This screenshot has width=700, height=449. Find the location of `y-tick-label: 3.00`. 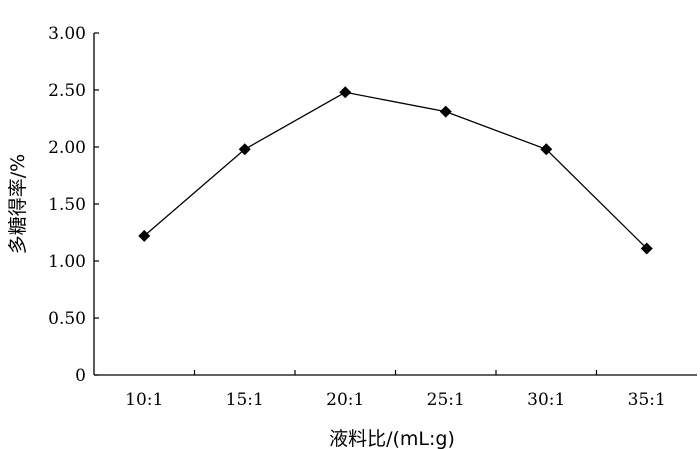

y-tick-label: 3.00 is located at coordinates (67, 34).